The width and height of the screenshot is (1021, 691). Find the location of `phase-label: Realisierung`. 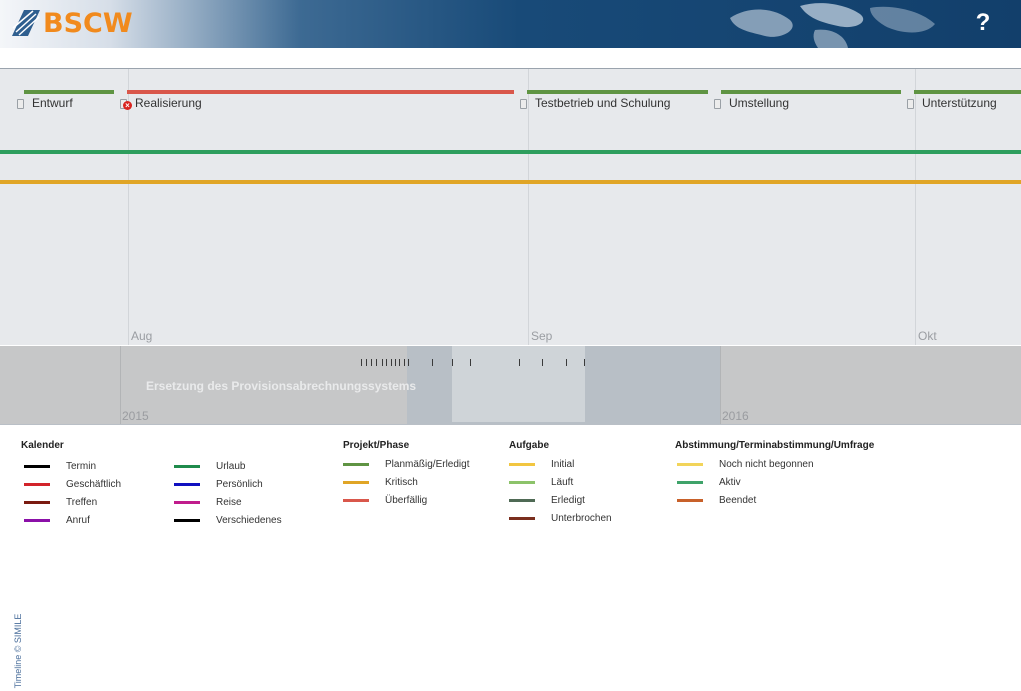

phase-label: Realisierung is located at coordinates (168, 103).